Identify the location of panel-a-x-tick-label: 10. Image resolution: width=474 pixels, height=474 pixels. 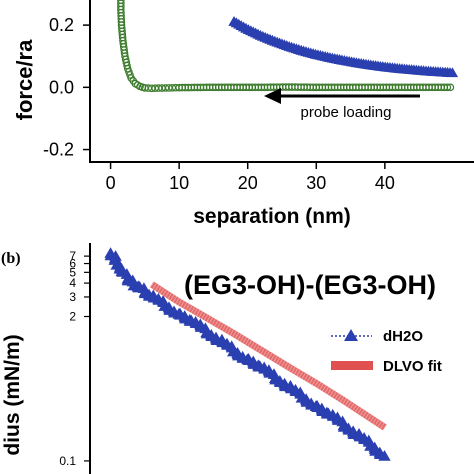
(179, 183).